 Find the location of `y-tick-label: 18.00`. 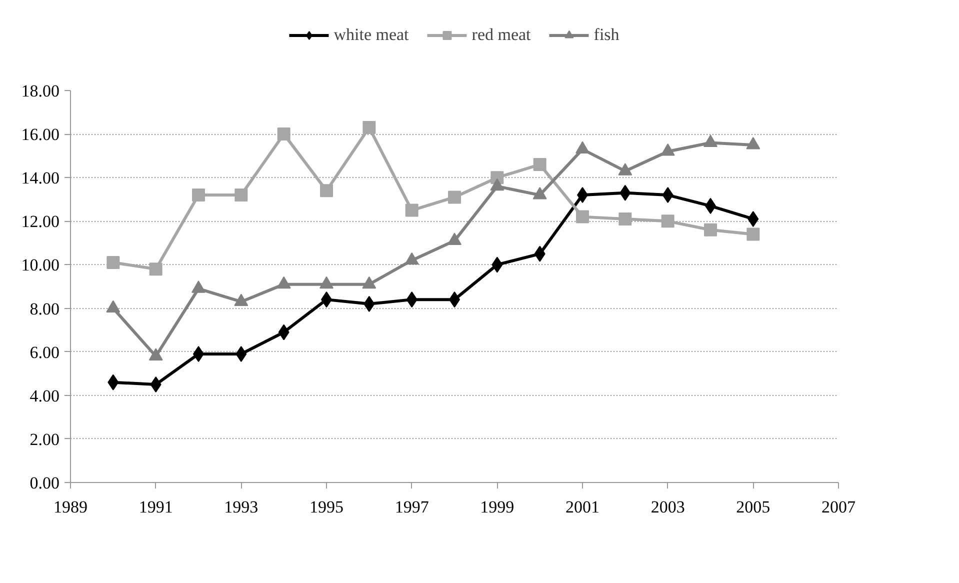

y-tick-label: 18.00 is located at coordinates (40, 91).